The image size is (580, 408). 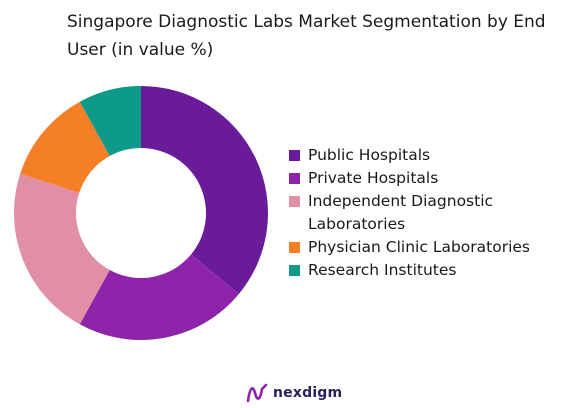 I want to click on brand-name: nexdigm, so click(x=308, y=393).